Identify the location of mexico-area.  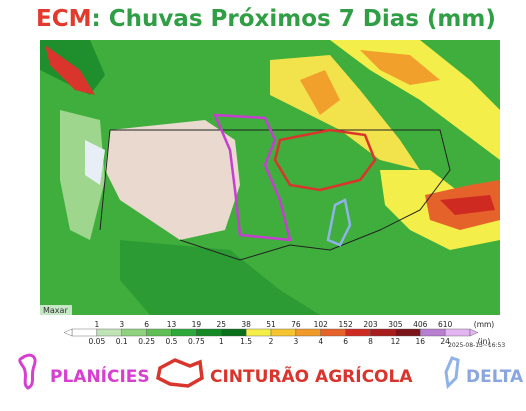
(220, 277).